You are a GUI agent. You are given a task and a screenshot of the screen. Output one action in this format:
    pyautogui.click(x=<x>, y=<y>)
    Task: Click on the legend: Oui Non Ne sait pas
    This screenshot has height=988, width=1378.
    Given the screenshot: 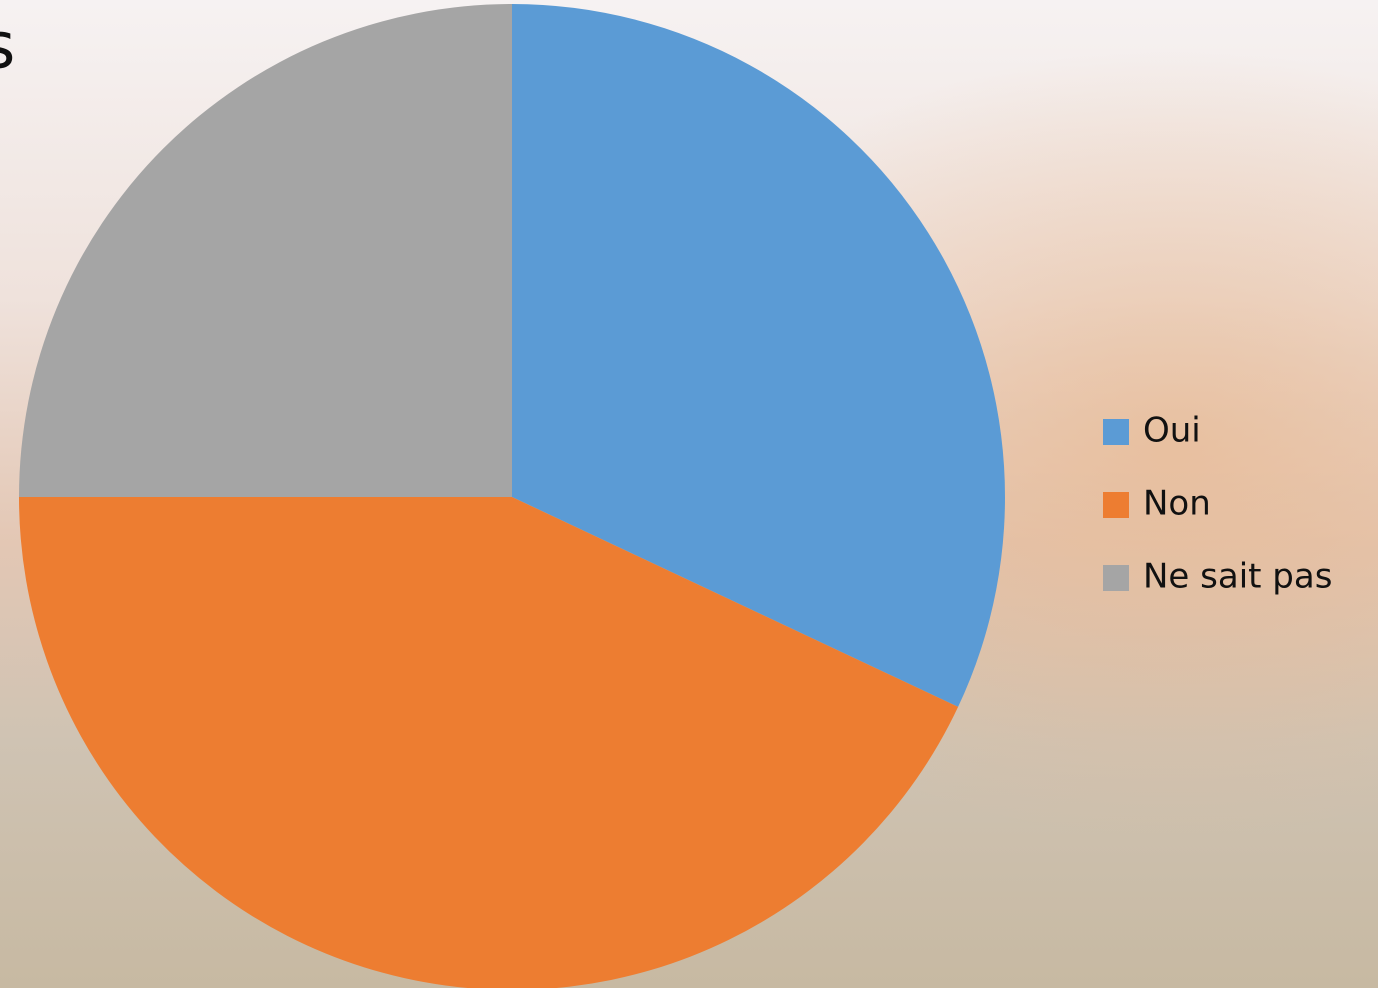 What is the action you would take?
    pyautogui.click(x=1217, y=504)
    